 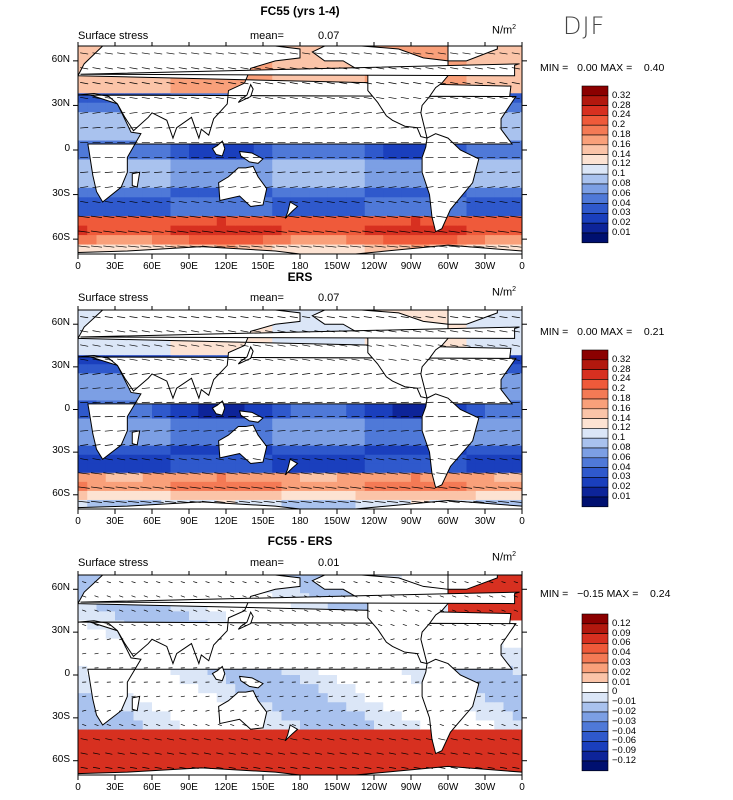 What do you see at coordinates (584, 26) in the screenshot?
I see `season-label: DJF` at bounding box center [584, 26].